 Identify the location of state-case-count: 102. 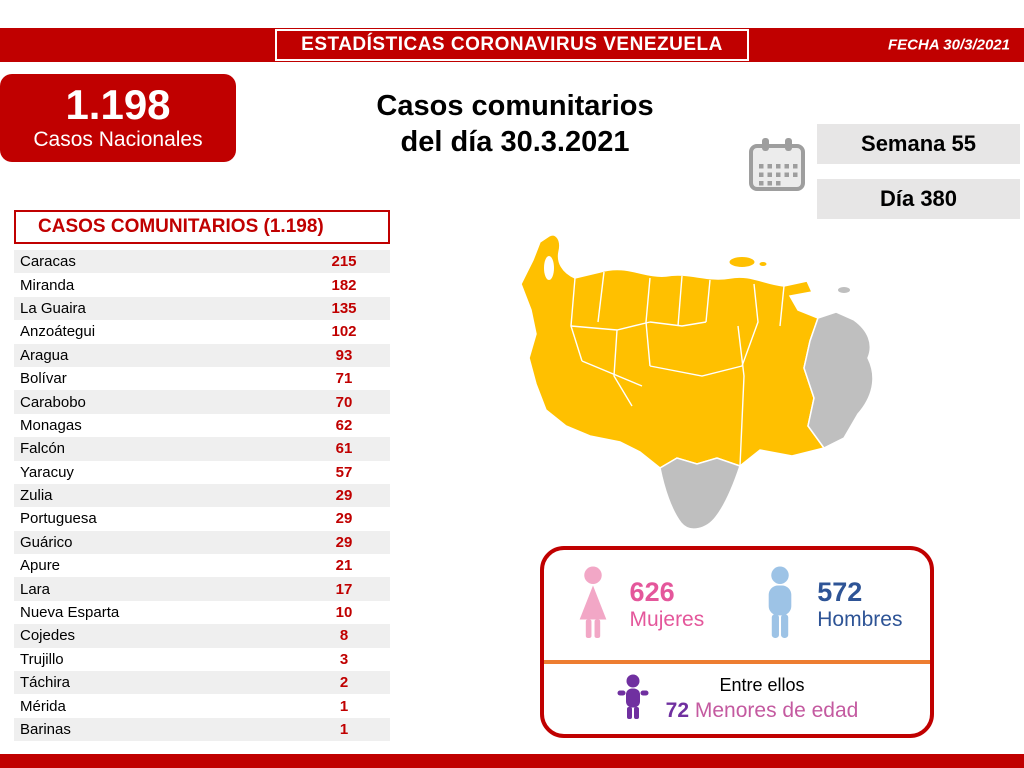
(344, 332).